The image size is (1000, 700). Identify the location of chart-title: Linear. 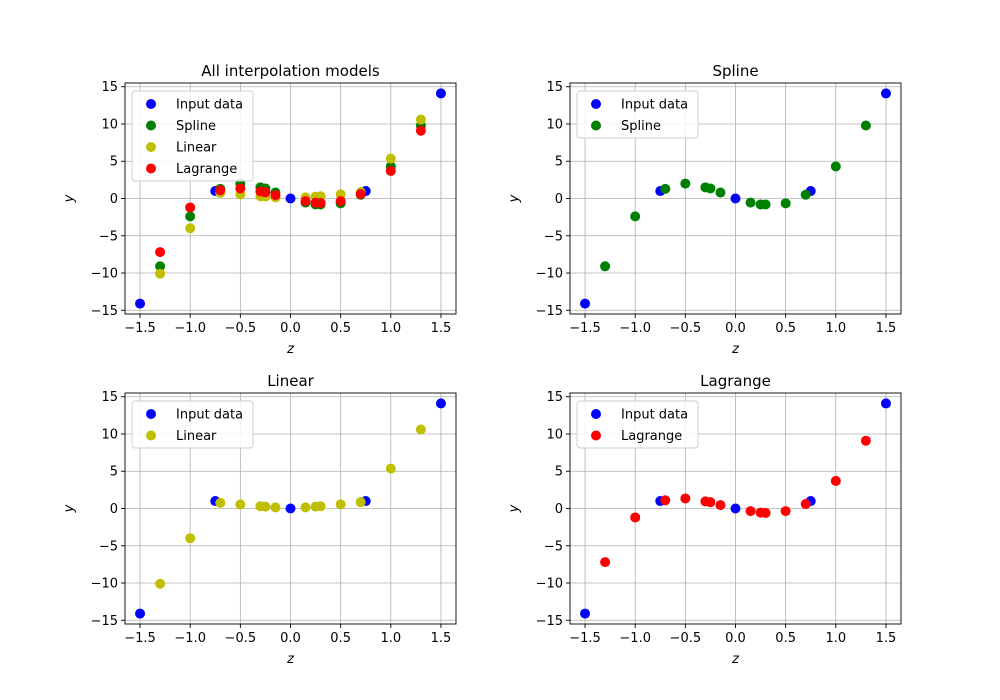
(290, 381).